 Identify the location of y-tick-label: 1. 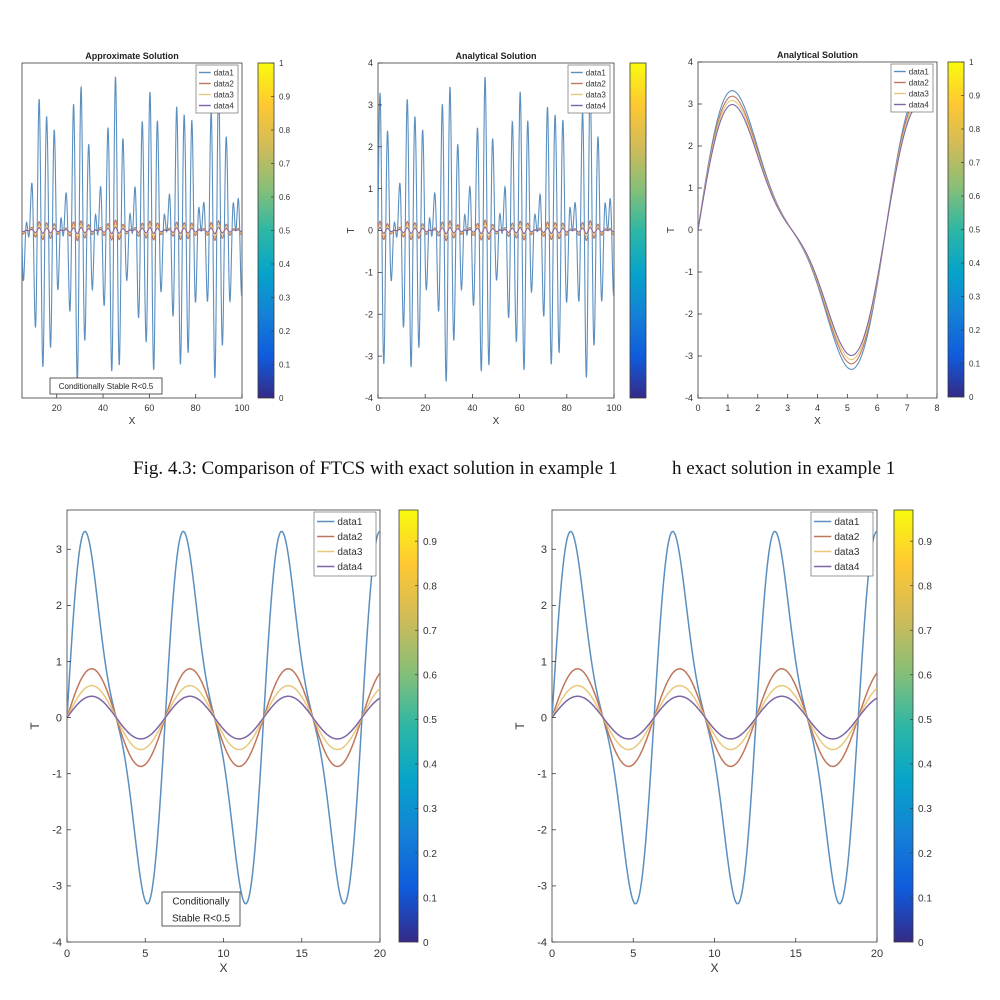
(59, 662).